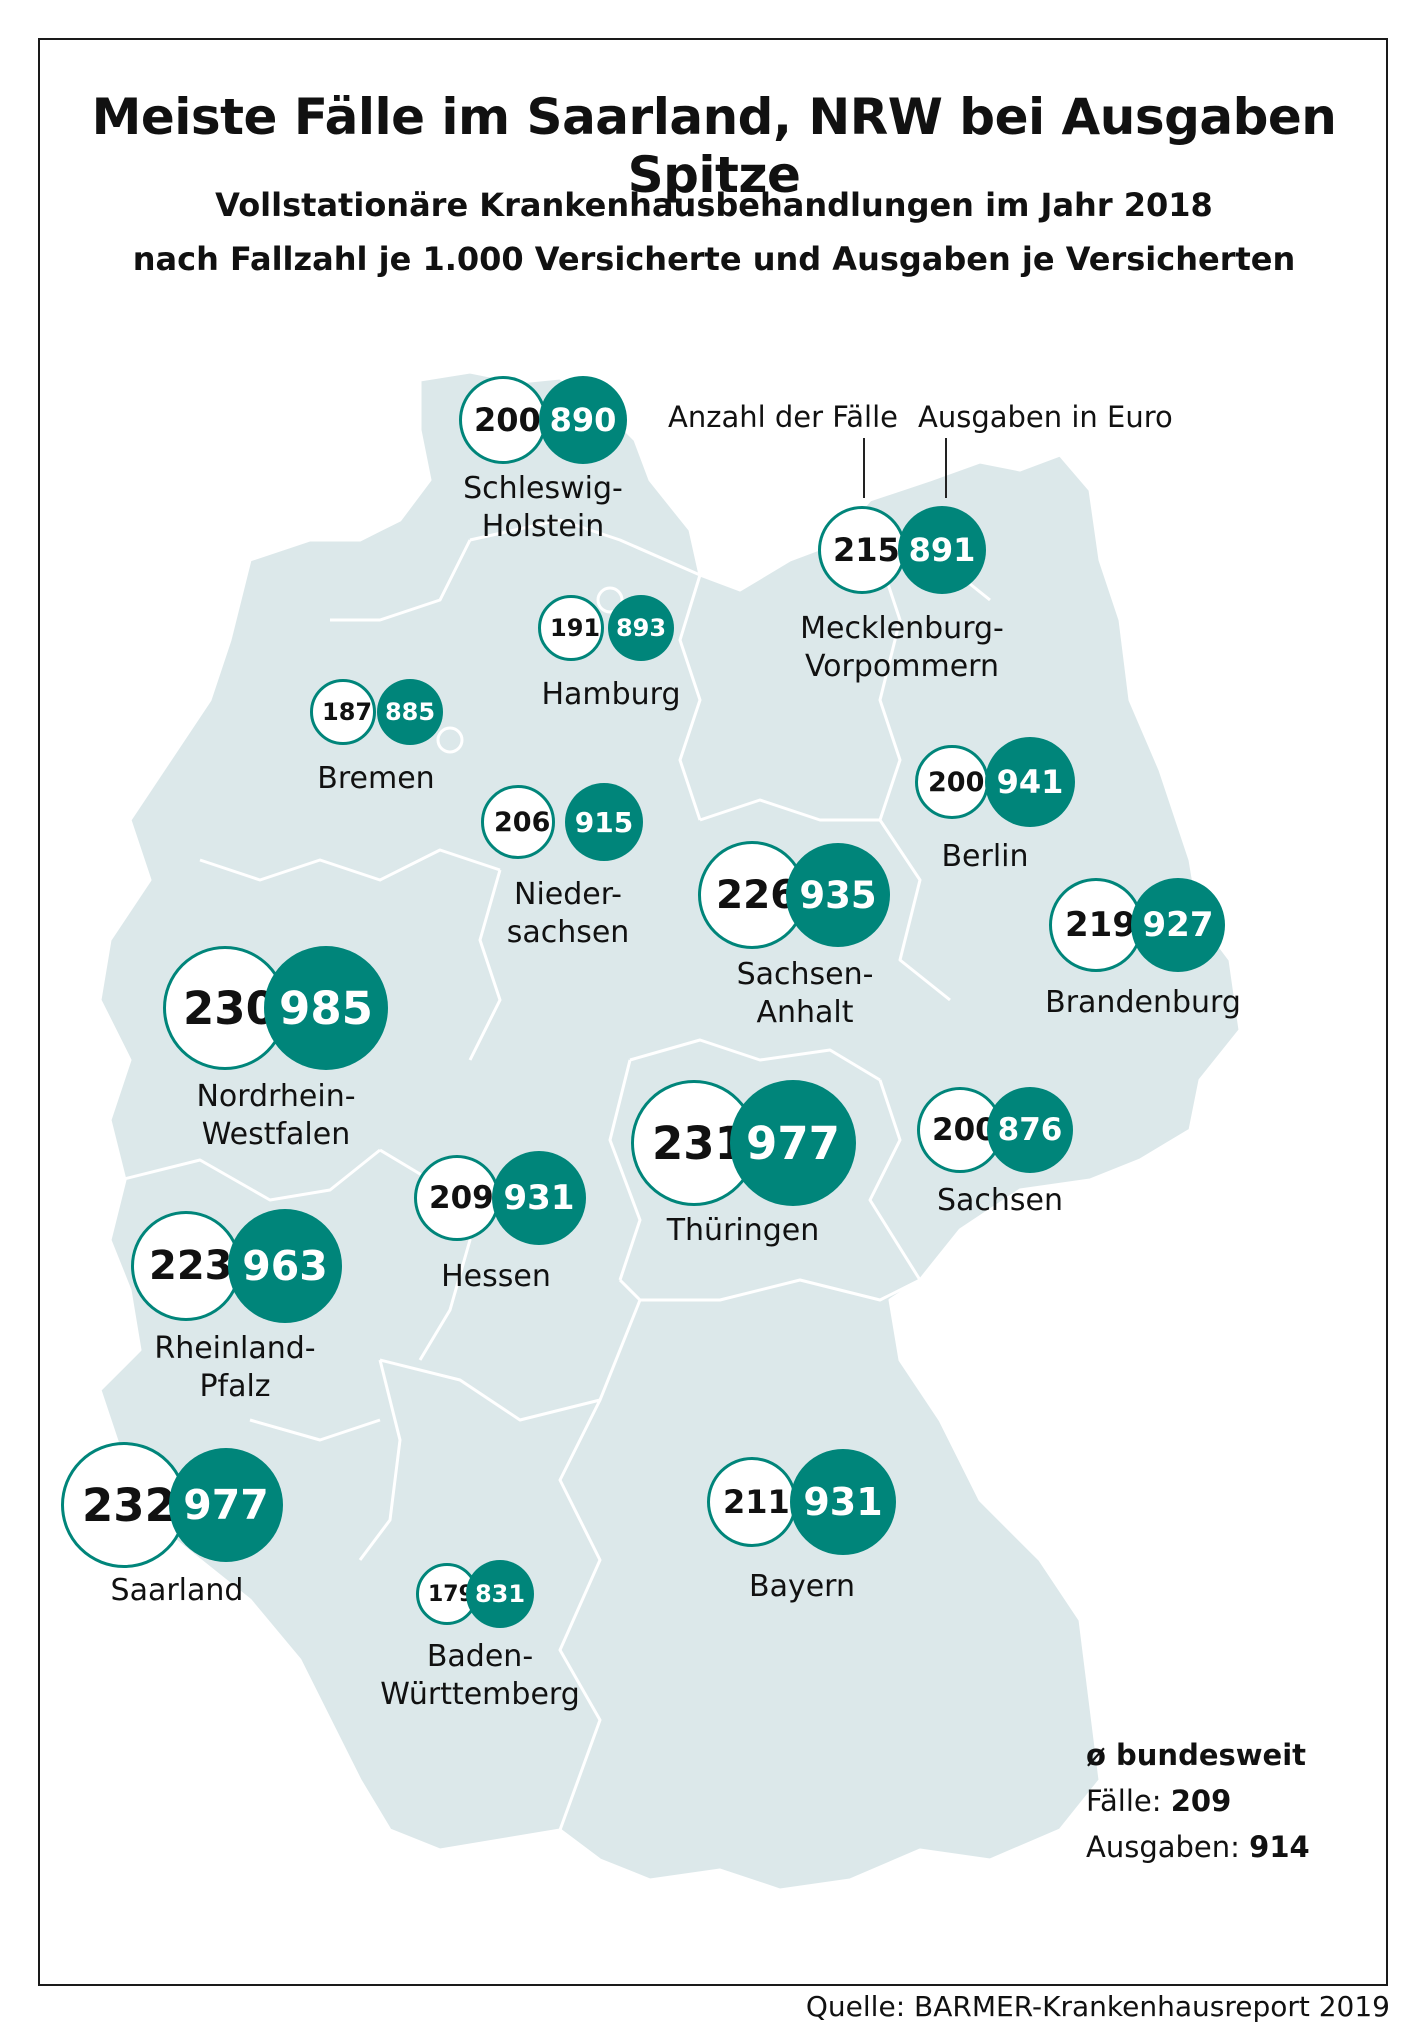 The image size is (1428, 2023). What do you see at coordinates (276, 1134) in the screenshot?
I see `state-name-line: Westfalen` at bounding box center [276, 1134].